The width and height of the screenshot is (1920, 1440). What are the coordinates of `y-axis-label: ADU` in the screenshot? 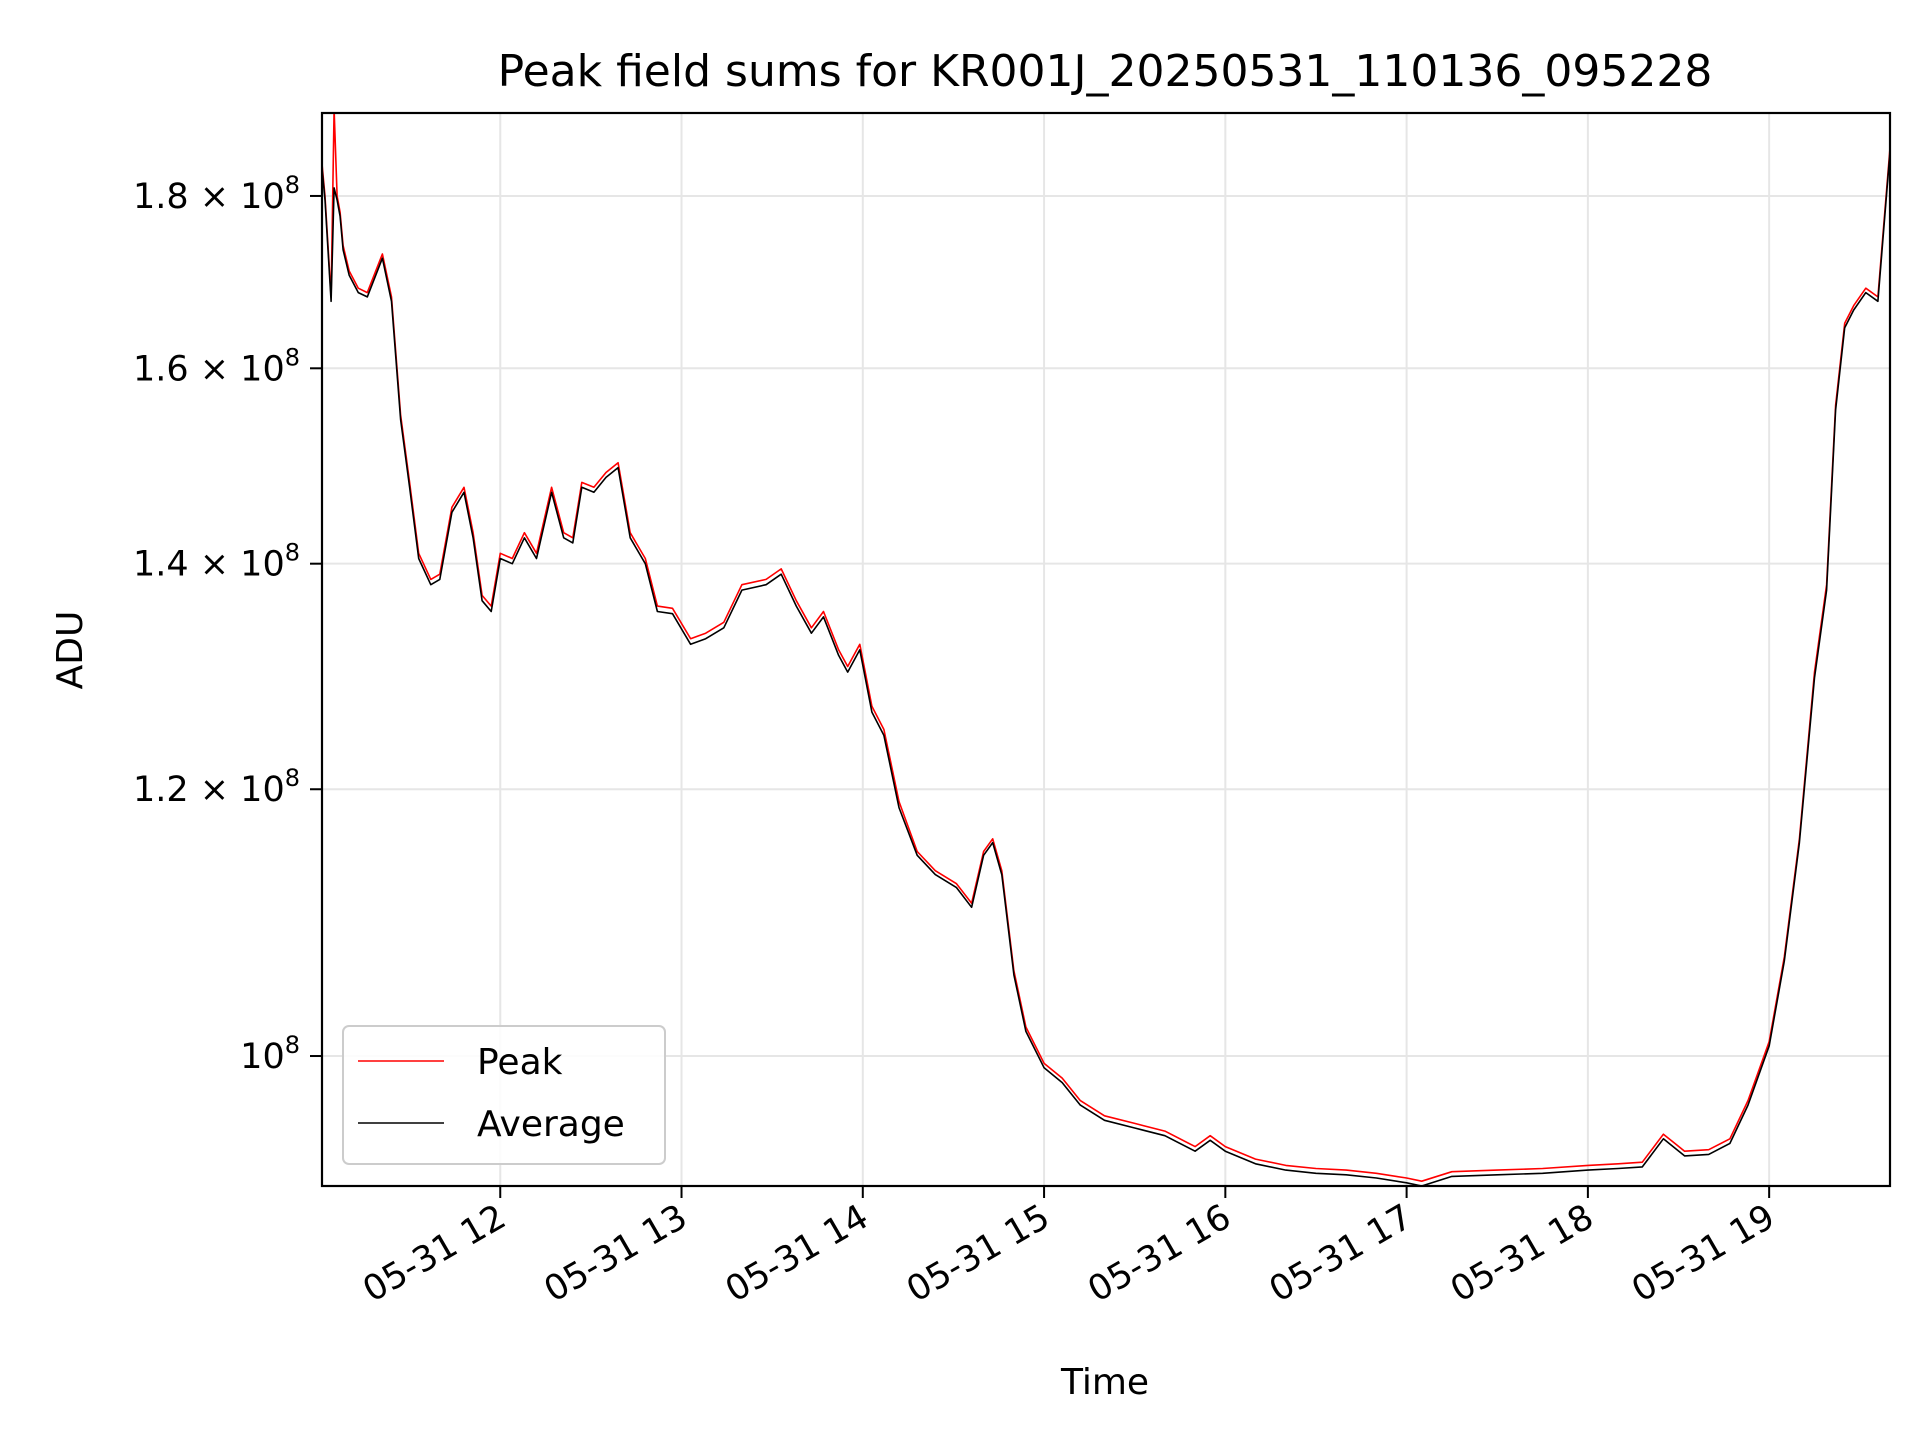 It's located at (70, 650).